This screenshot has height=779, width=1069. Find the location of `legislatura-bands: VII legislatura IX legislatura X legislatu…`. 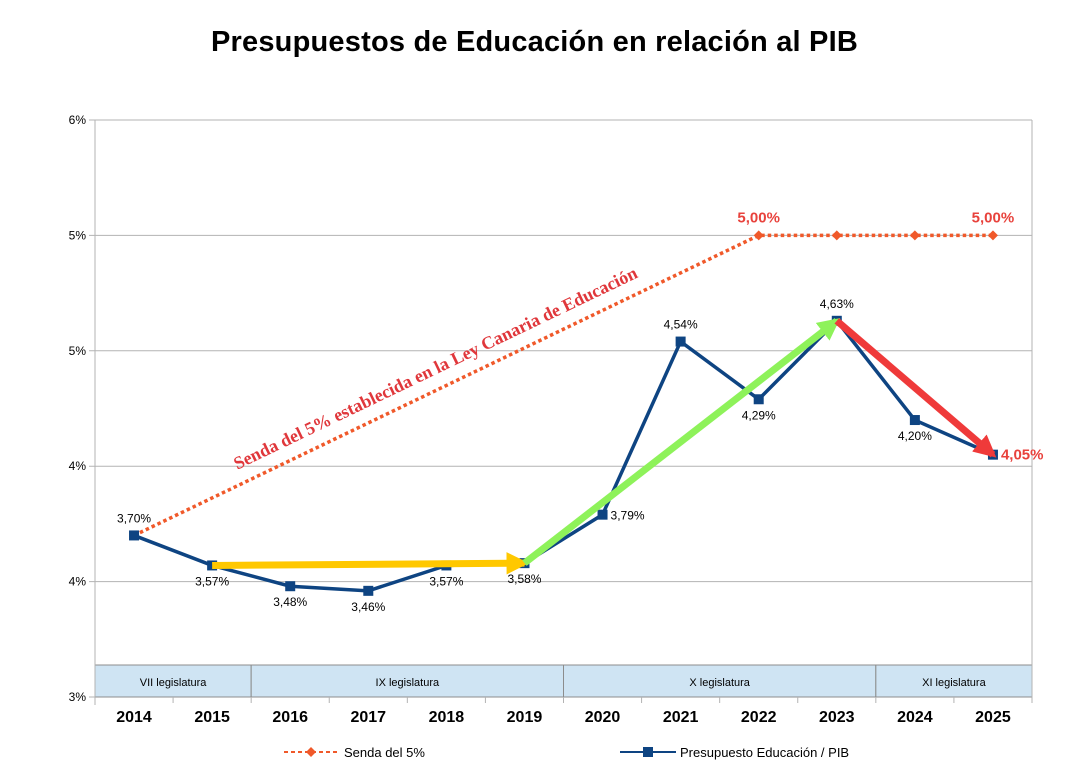

legislatura-bands: VII legislatura IX legislatura X legislatu… is located at coordinates (563, 681).